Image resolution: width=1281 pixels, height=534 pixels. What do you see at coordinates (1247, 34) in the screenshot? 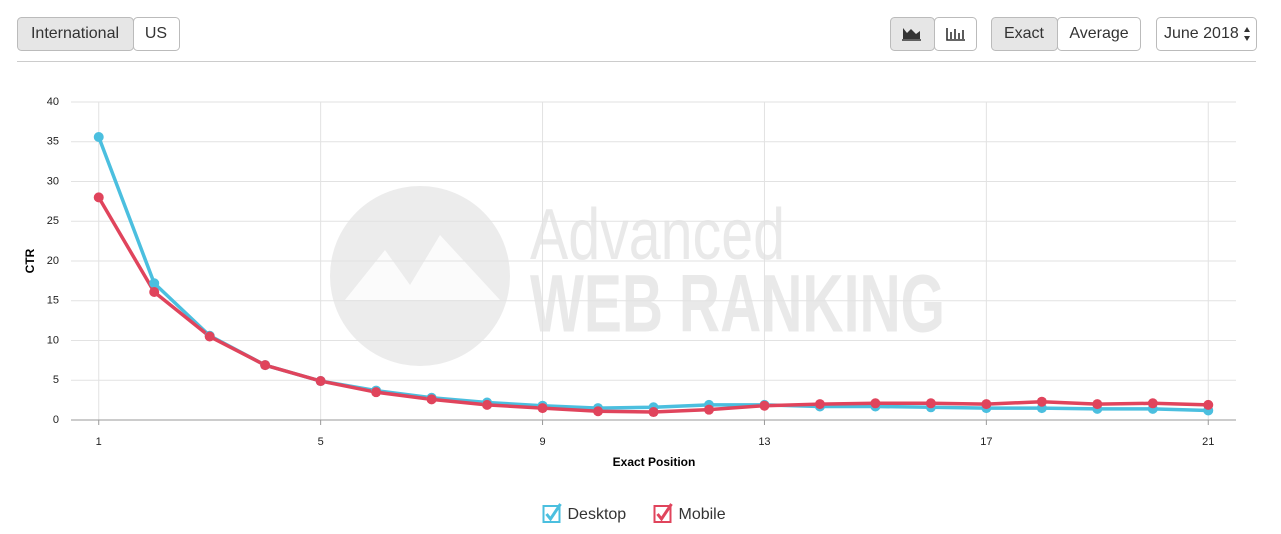
I see `select-arrows` at bounding box center [1247, 34].